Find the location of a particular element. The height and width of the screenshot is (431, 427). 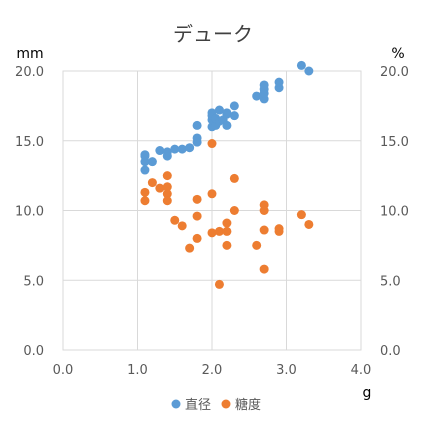

y-tick-label-right: 15.0 is located at coordinates (394, 142).